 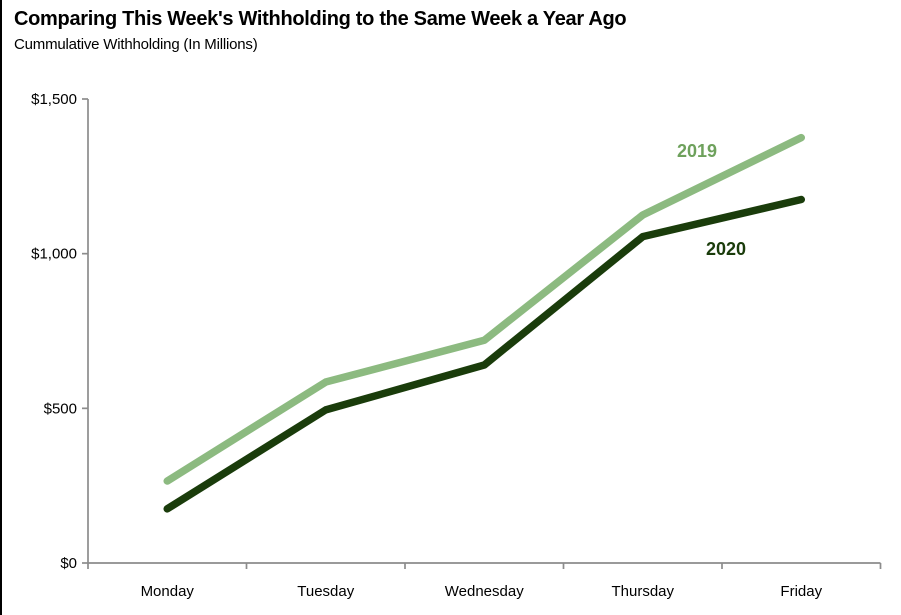 What do you see at coordinates (136, 44) in the screenshot?
I see `chart-subtitle: Cummulative Withholding (In Millions)` at bounding box center [136, 44].